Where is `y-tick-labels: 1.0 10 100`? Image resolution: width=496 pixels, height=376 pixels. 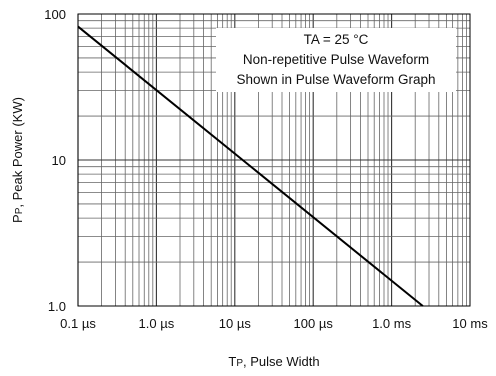
y-tick-labels: 1.0 10 100 is located at coordinates (55, 160).